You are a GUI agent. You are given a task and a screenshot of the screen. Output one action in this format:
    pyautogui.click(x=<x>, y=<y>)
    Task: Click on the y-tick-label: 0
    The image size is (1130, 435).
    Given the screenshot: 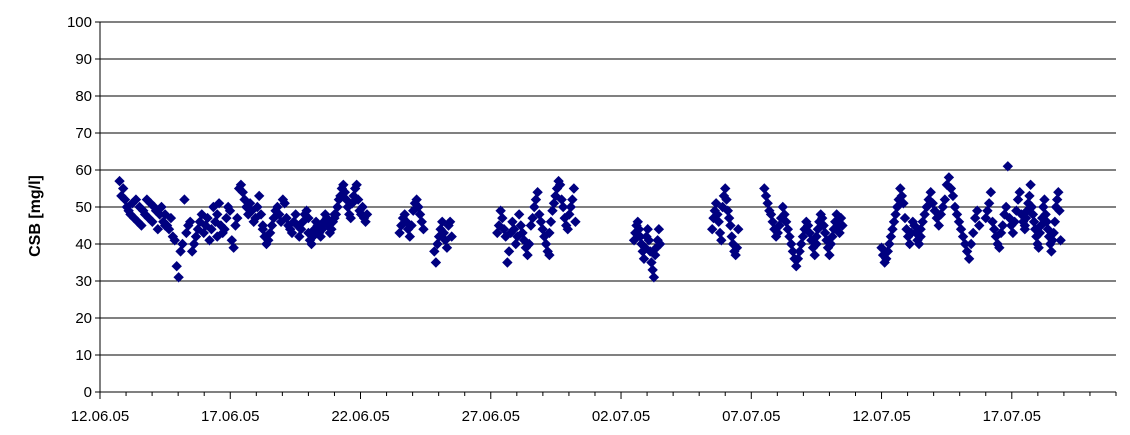 What is the action you would take?
    pyautogui.click(x=88, y=392)
    